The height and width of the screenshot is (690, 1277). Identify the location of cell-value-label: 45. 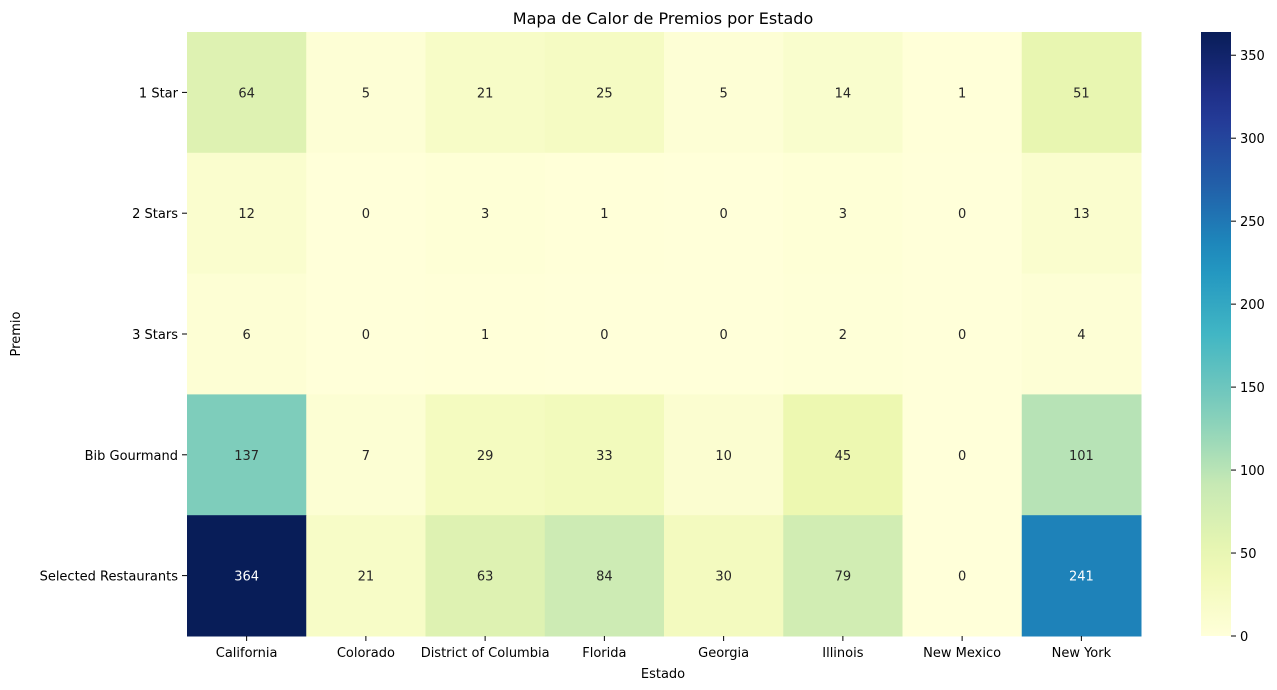
(843, 456).